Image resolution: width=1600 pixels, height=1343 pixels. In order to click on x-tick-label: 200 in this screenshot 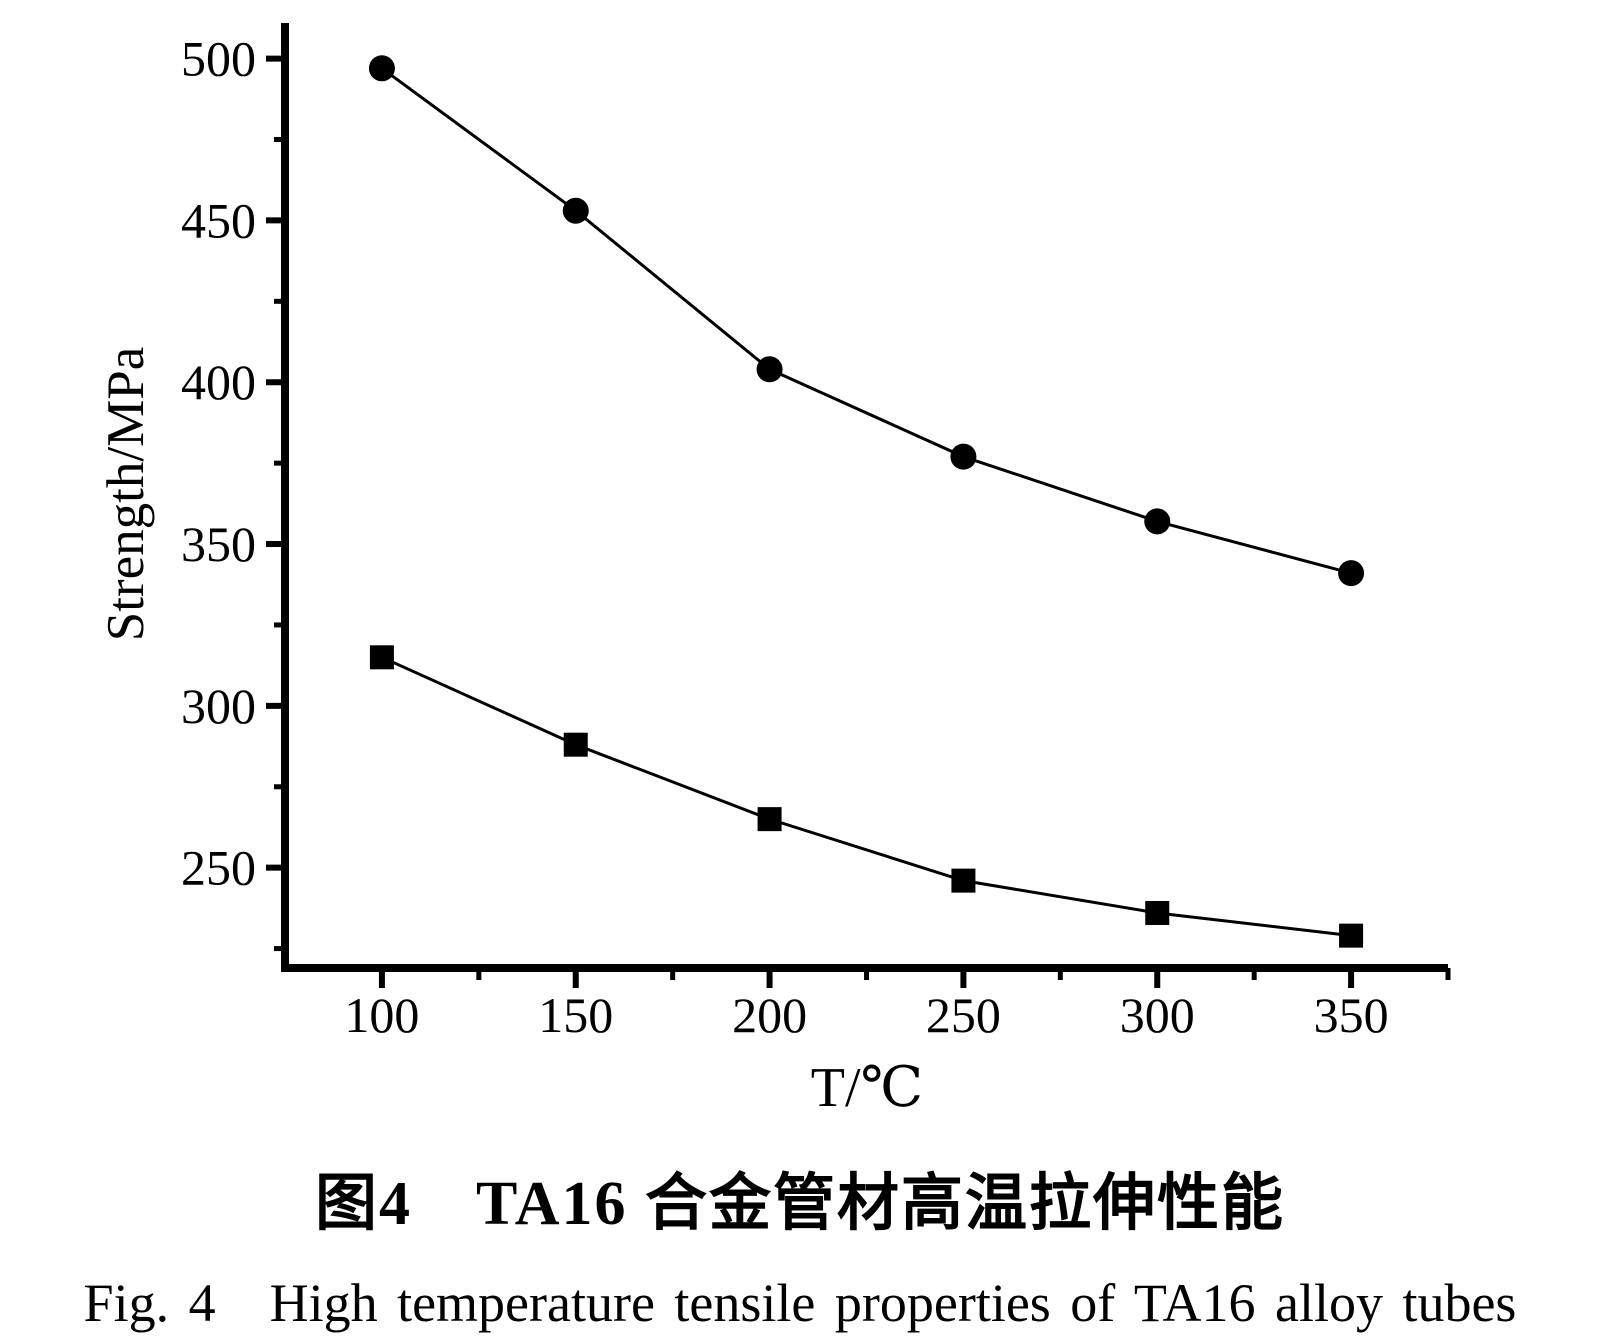, I will do `click(769, 1015)`.